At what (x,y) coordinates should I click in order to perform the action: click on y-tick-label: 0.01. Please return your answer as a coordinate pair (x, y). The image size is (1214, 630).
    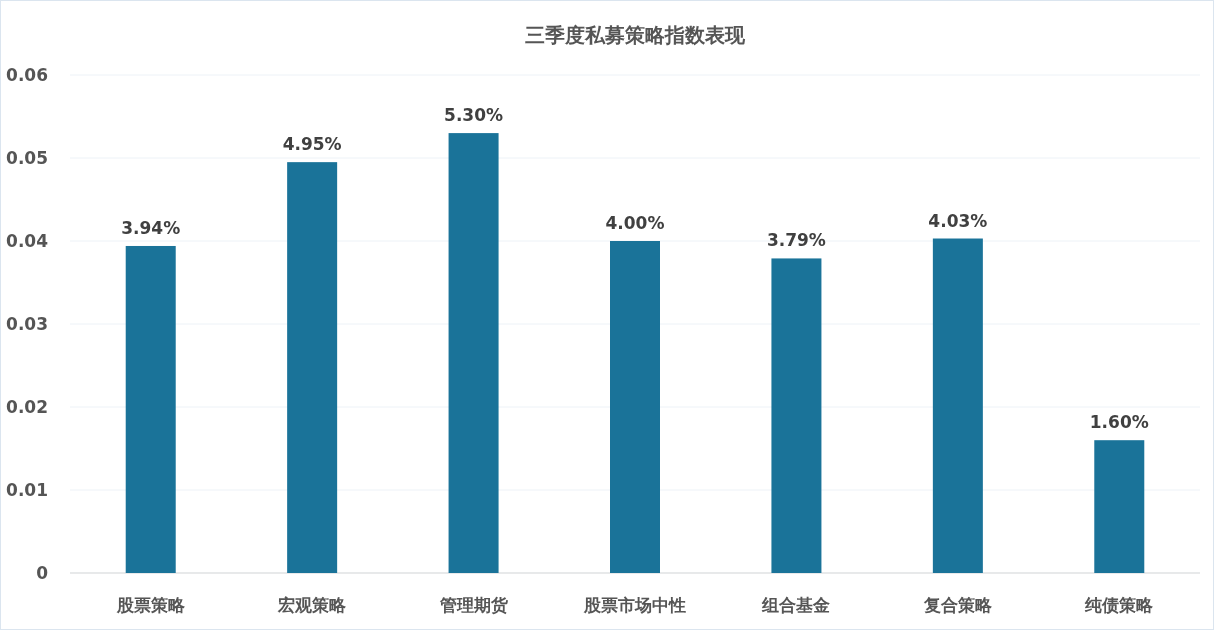
    Looking at the image, I should click on (27, 490).